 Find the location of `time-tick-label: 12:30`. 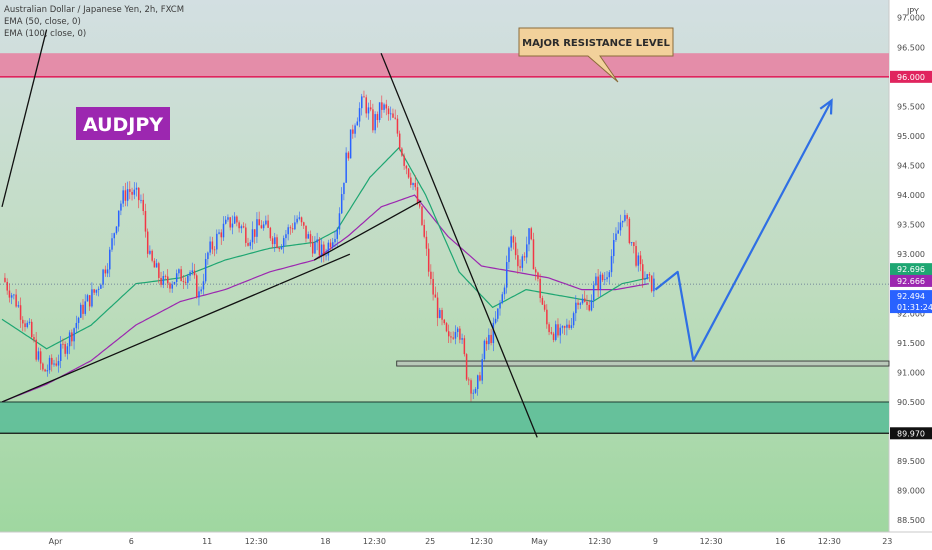

time-tick-label: 12:30 is located at coordinates (829, 541).